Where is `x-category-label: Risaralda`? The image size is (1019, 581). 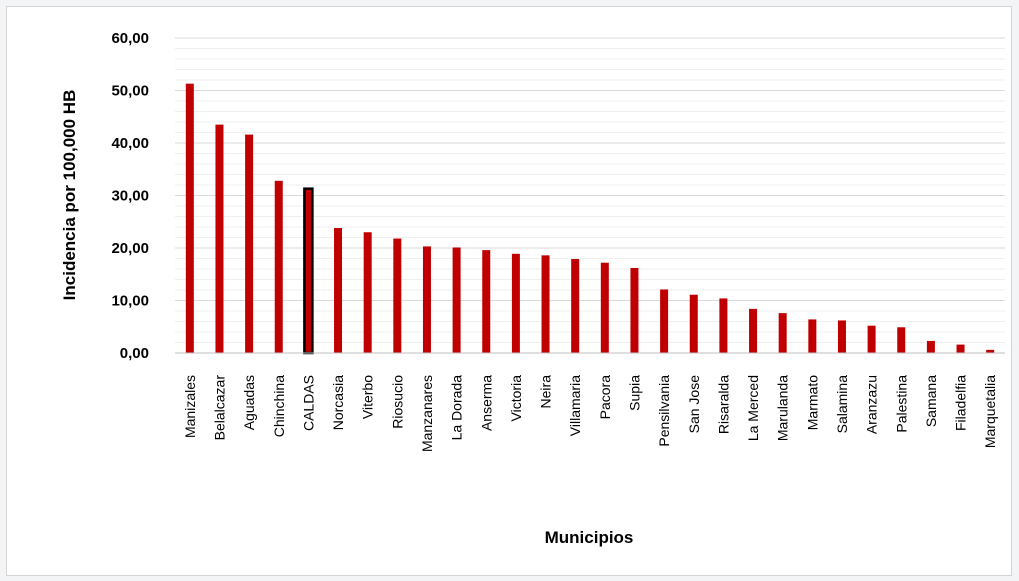 x-category-label: Risaralda is located at coordinates (723, 404).